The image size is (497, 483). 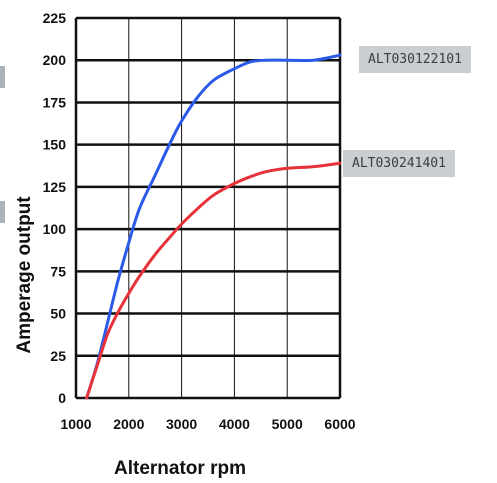 I want to click on x-axis-title: Alternator rpm, so click(x=180, y=468).